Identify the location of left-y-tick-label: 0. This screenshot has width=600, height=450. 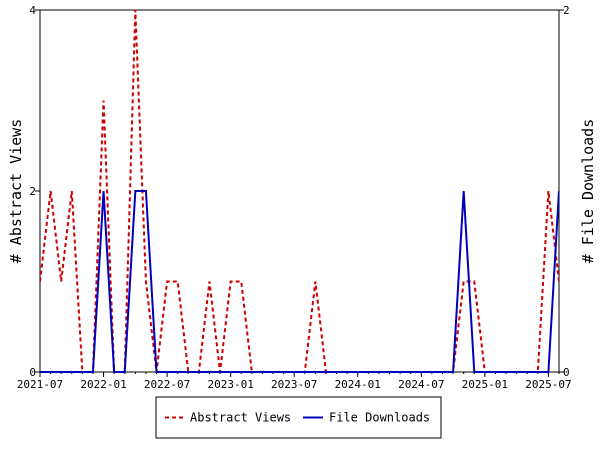
(32, 372).